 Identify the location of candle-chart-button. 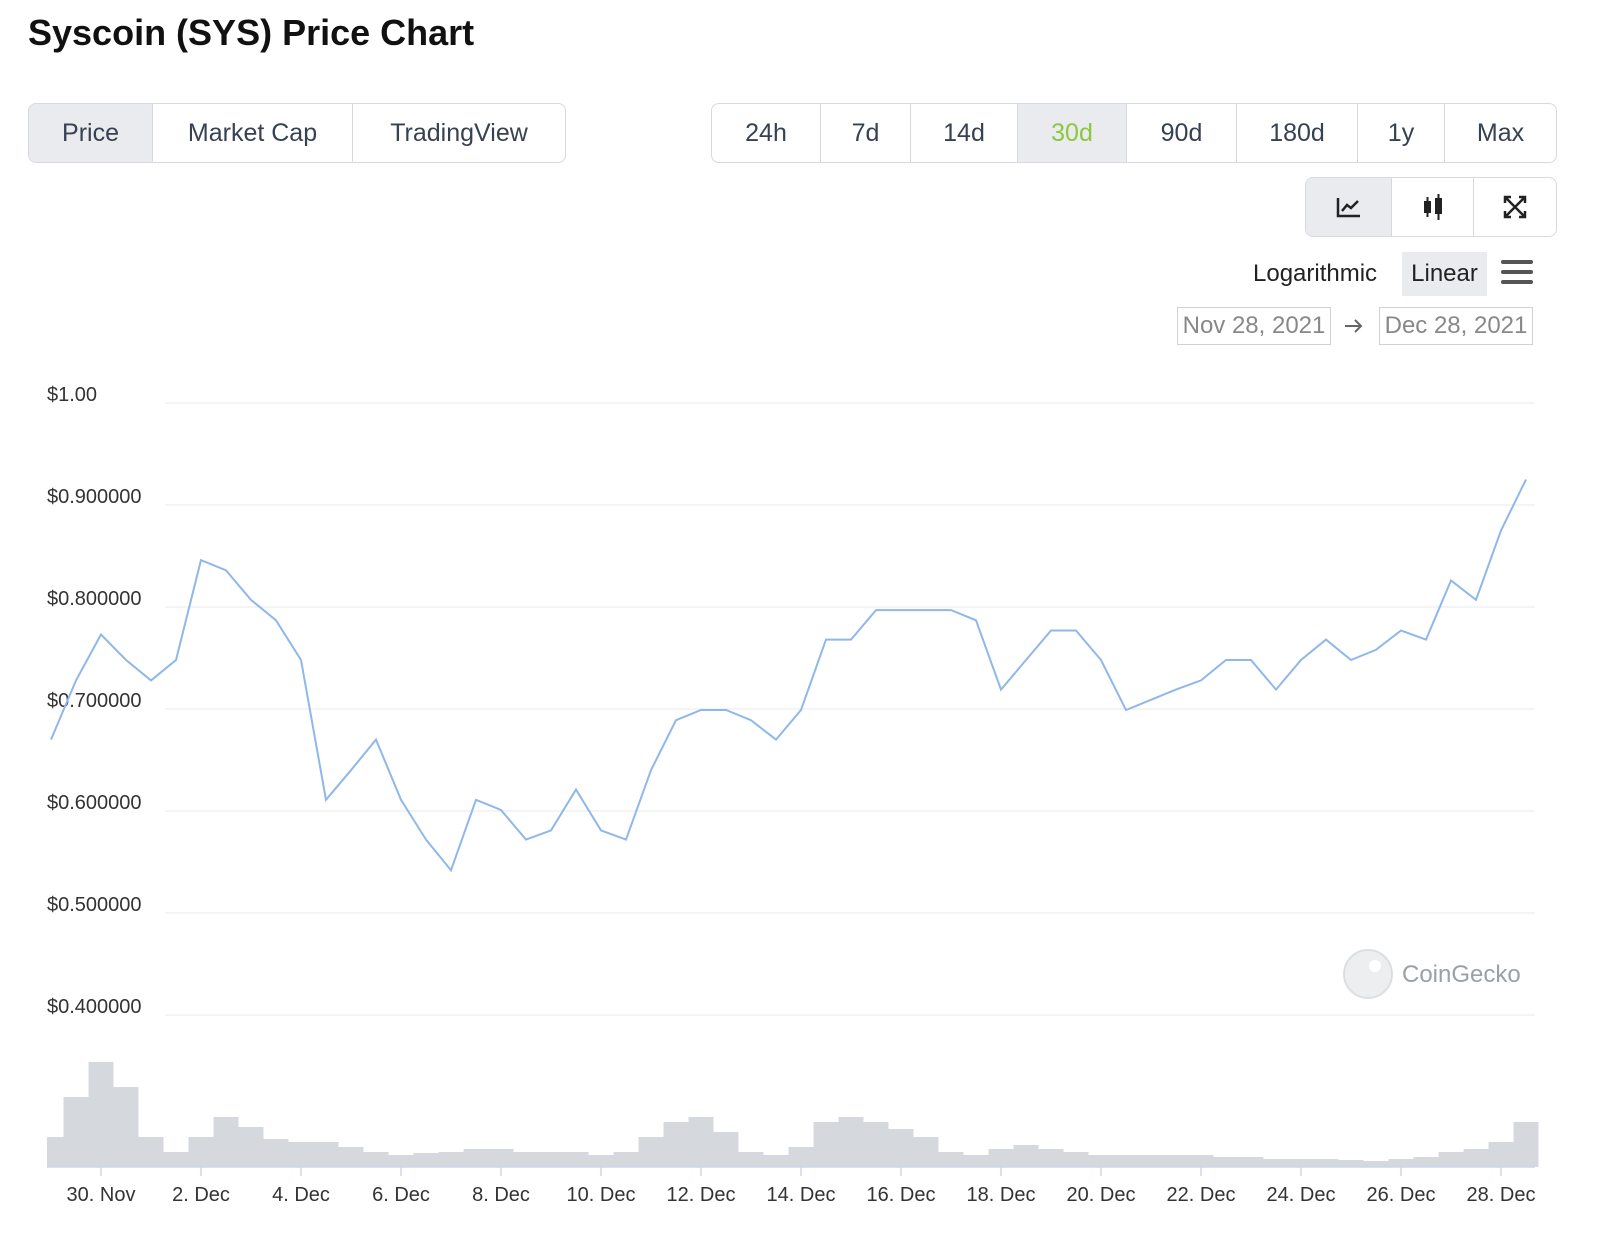
(1433, 207).